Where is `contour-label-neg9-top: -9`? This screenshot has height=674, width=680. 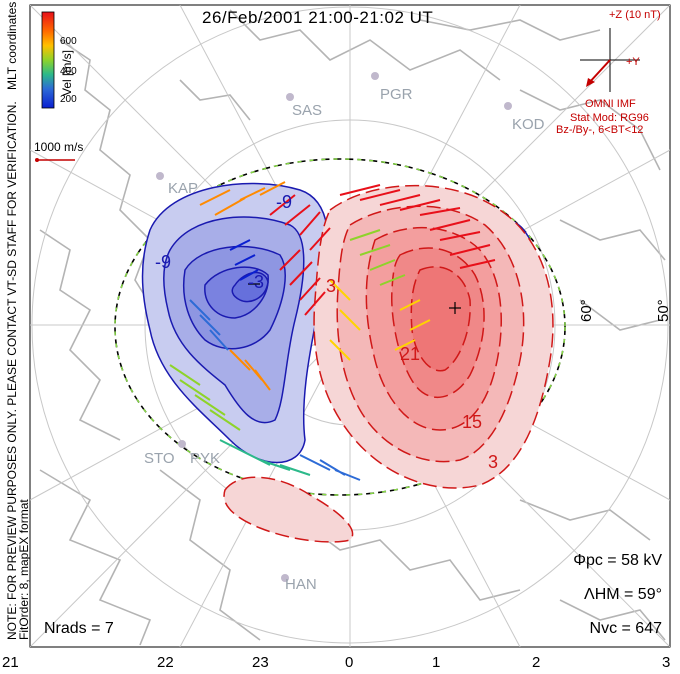 contour-label-neg9-top: -9 is located at coordinates (284, 202).